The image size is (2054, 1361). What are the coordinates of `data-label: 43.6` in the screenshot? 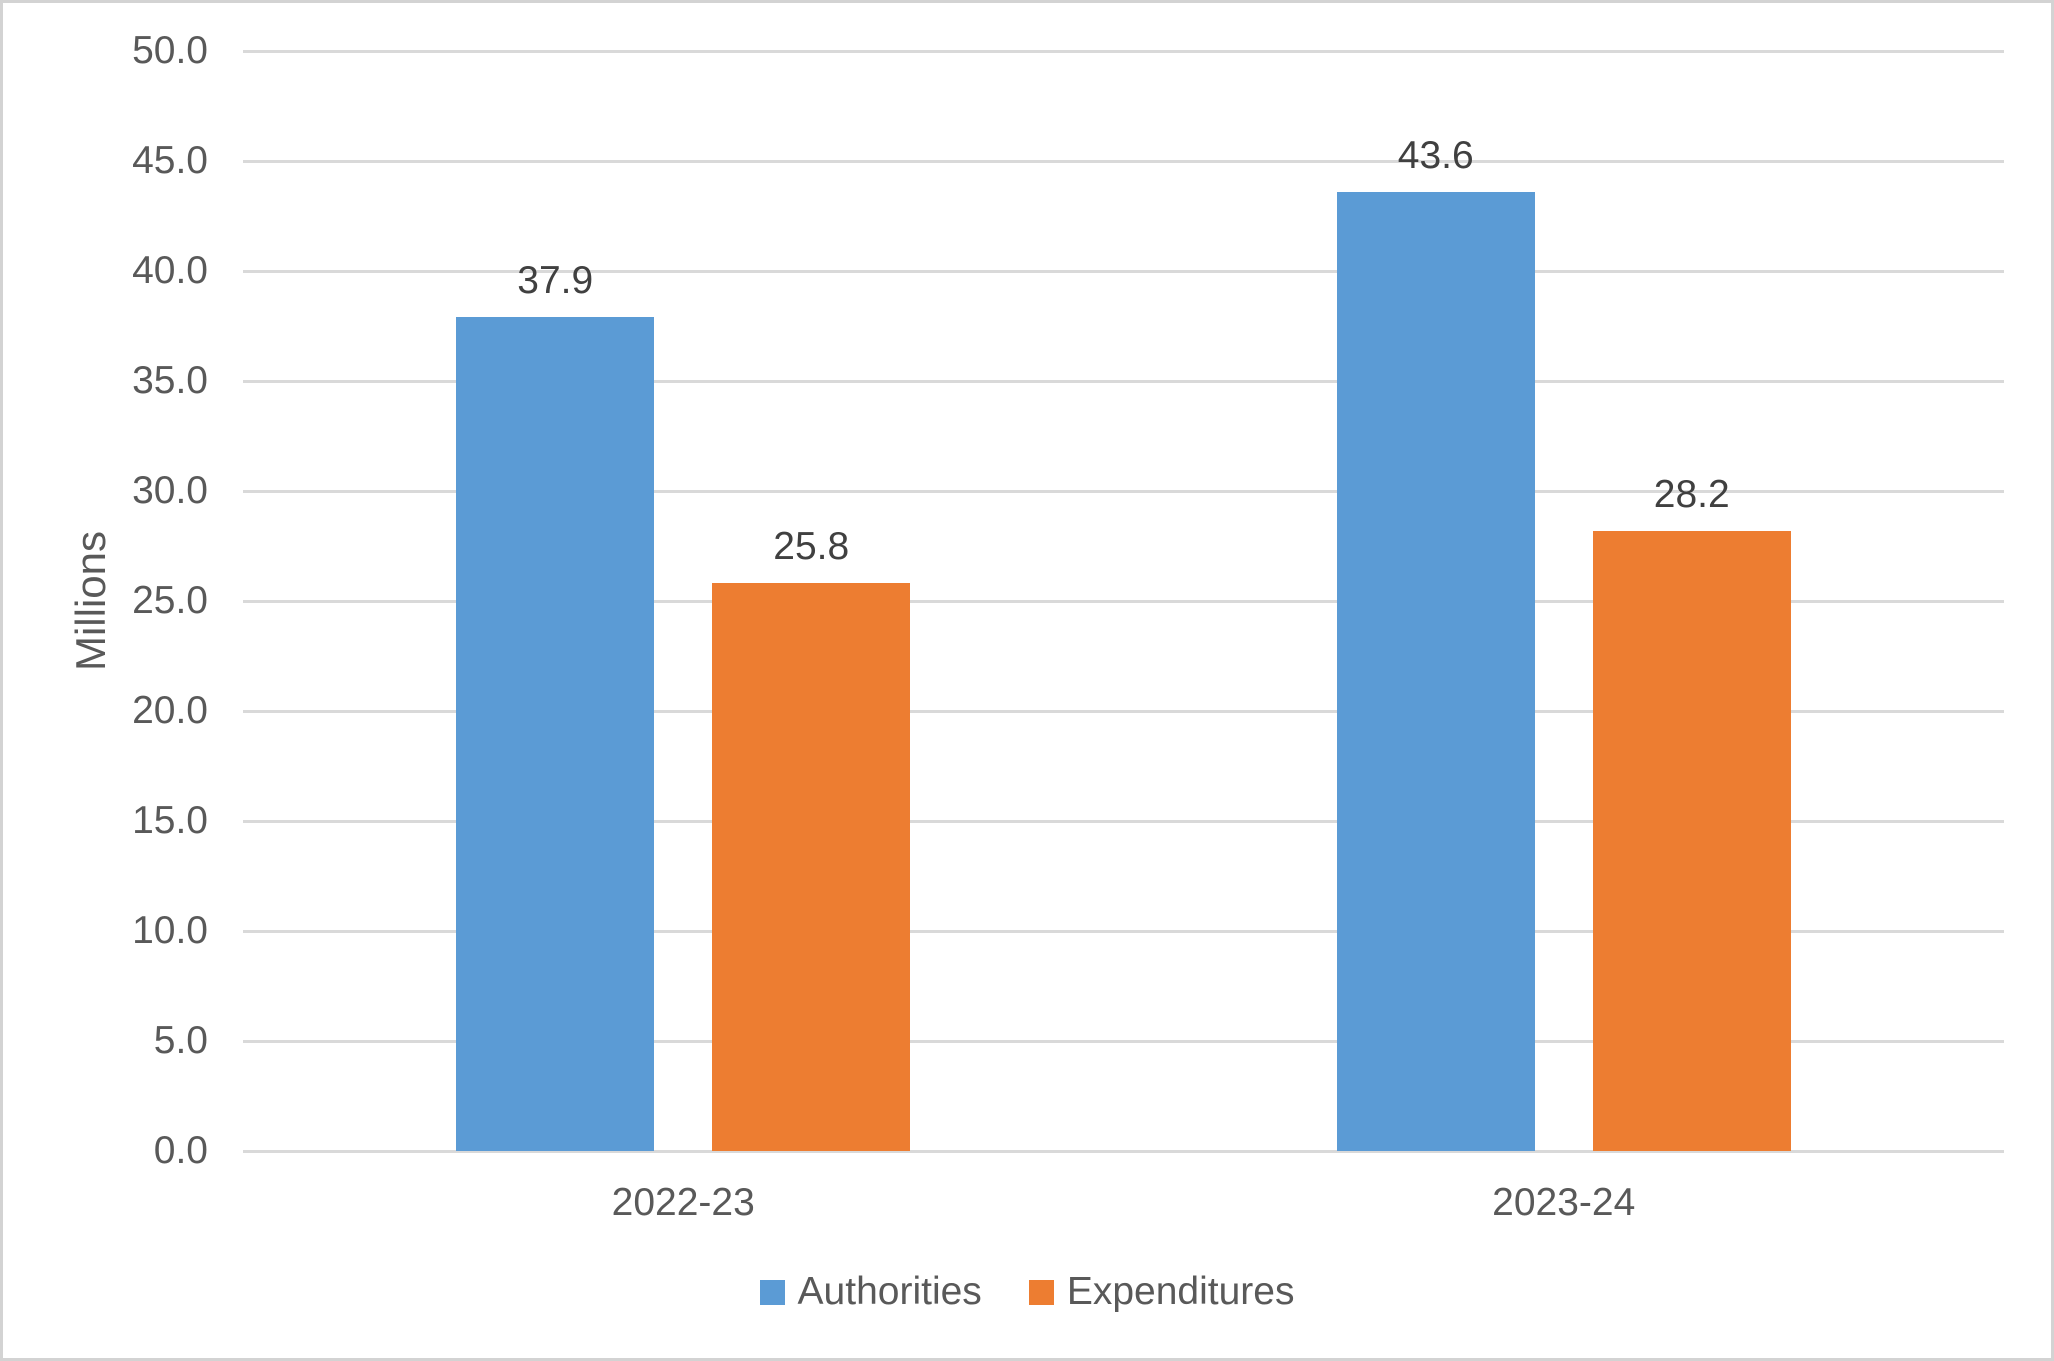 It's located at (1435, 155).